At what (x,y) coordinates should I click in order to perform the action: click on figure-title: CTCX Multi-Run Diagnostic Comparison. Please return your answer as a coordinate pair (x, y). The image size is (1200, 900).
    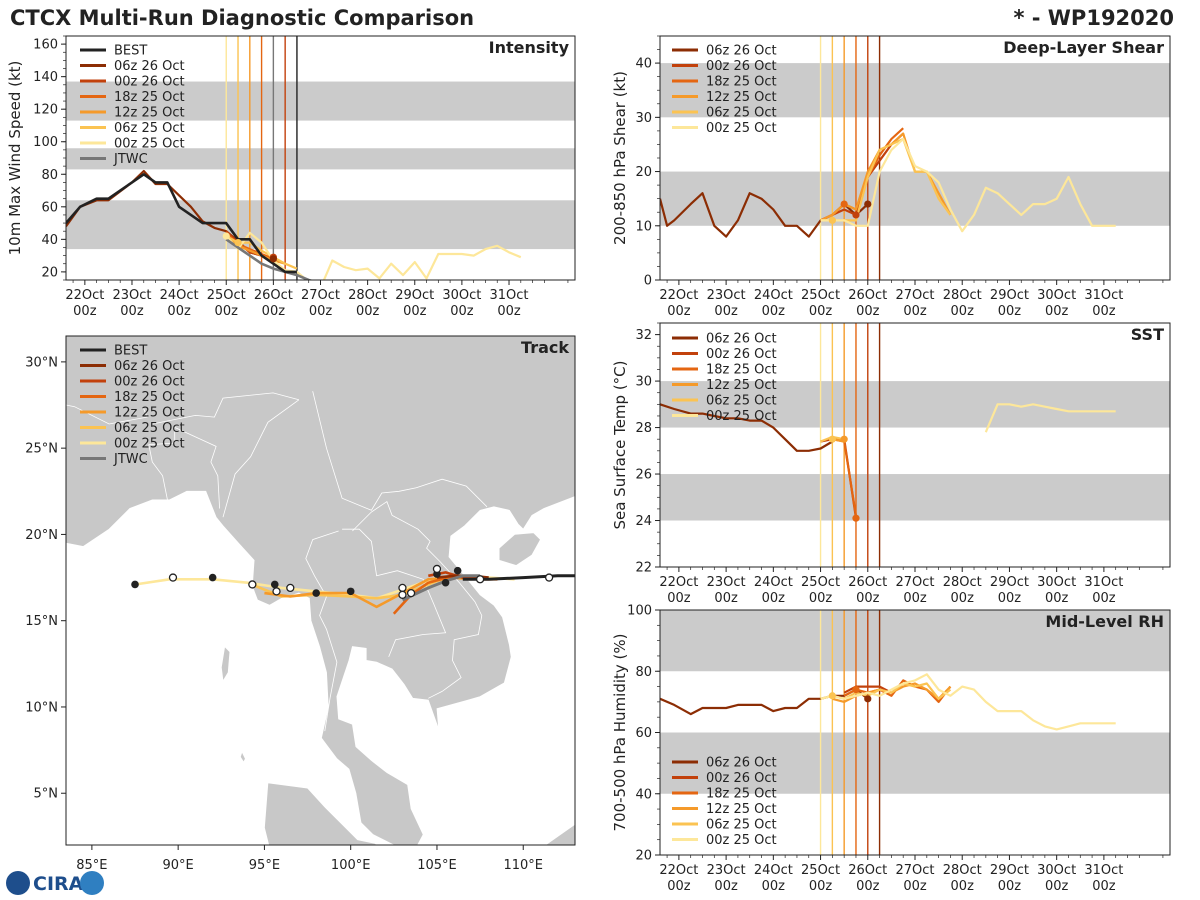
    Looking at the image, I should click on (242, 18).